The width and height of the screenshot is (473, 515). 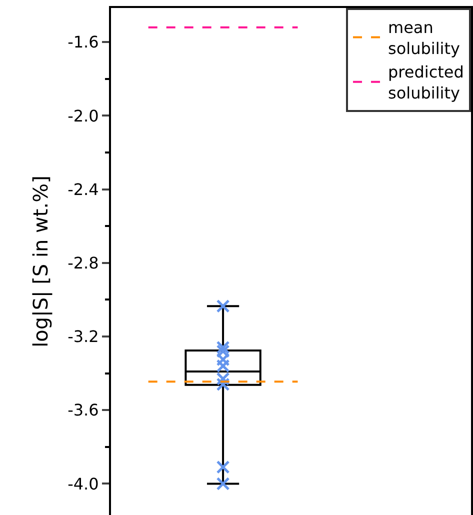 What do you see at coordinates (83, 336) in the screenshot?
I see `y-tick-label: -3.2` at bounding box center [83, 336].